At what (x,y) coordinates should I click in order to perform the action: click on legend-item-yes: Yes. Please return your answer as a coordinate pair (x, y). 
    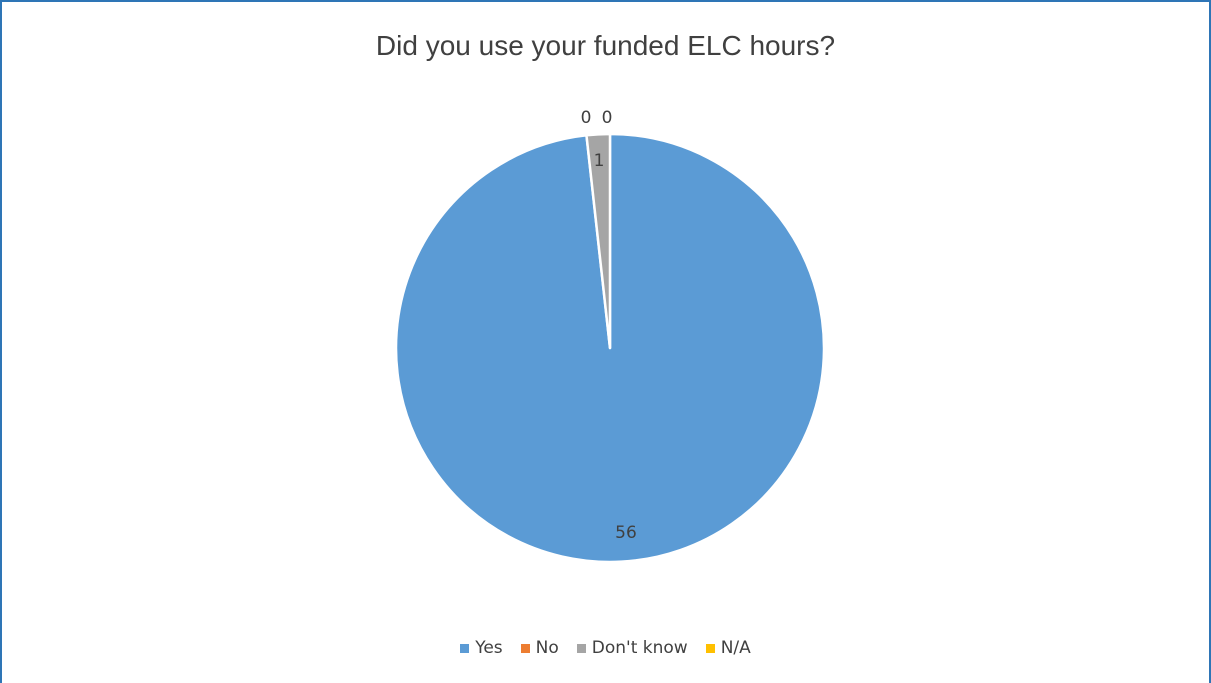
    Looking at the image, I should click on (481, 648).